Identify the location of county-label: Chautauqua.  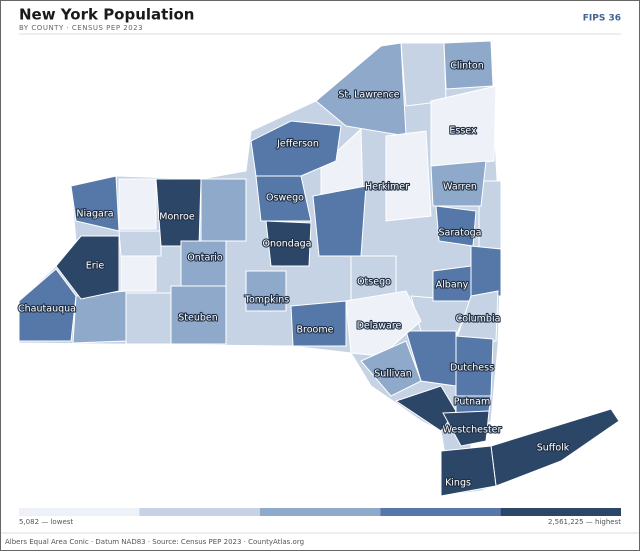
(47, 309).